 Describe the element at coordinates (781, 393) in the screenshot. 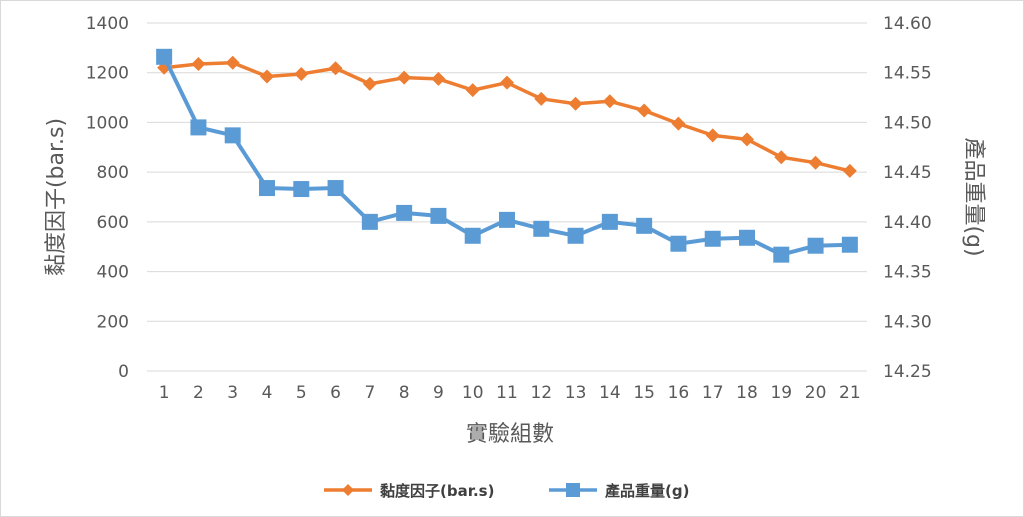

I see `x-tick-label: 19` at that location.